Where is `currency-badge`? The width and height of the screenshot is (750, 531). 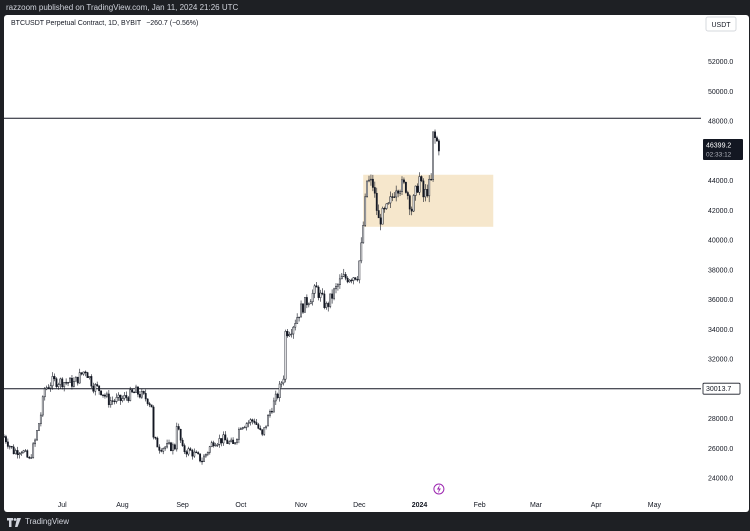
currency-badge is located at coordinates (721, 24).